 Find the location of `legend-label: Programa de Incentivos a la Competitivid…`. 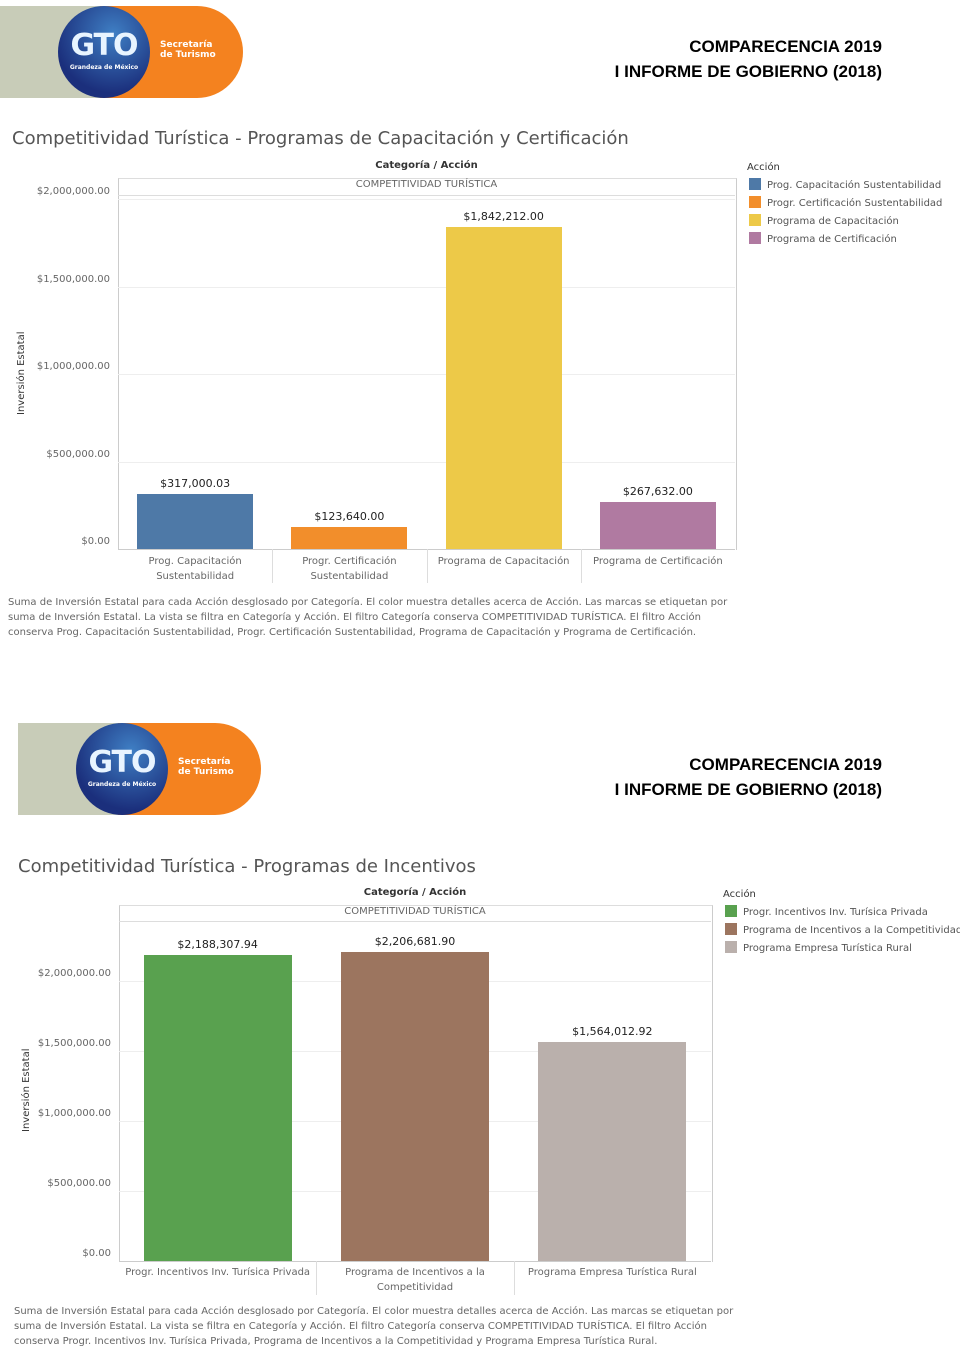

legend-label: Programa de Incentivos a la Competitivid… is located at coordinates (851, 930).